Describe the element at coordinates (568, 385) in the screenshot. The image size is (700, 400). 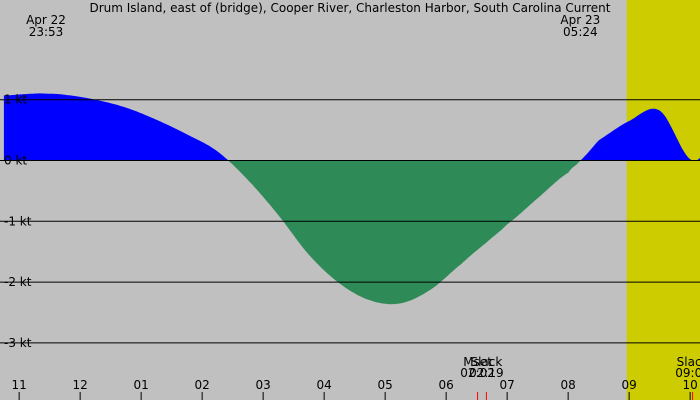
I see `hour-tick-label: 08` at that location.